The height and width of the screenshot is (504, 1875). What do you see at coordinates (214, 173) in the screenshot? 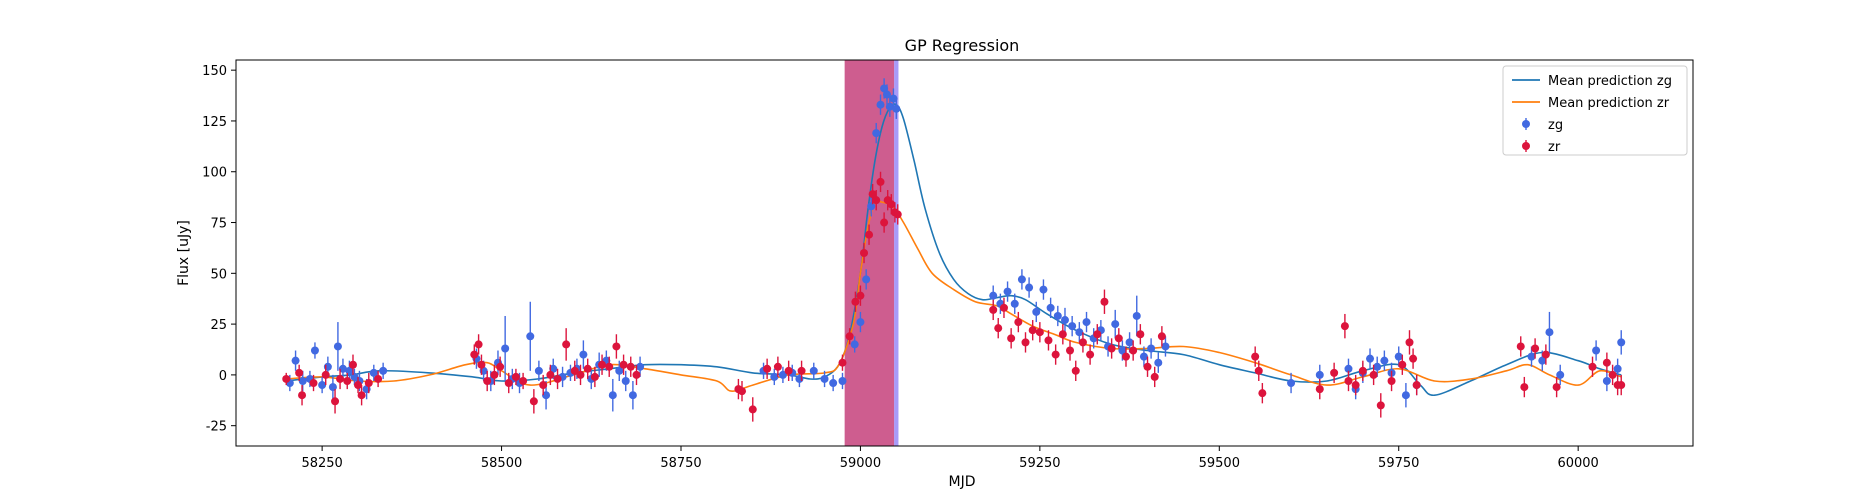
I see `y-tick-label-5: 100` at bounding box center [214, 173].